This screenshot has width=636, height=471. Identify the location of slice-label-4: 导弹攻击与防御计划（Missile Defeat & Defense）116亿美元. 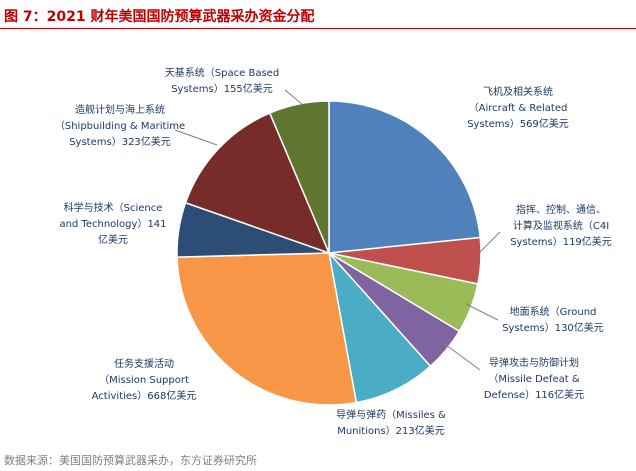
(534, 378).